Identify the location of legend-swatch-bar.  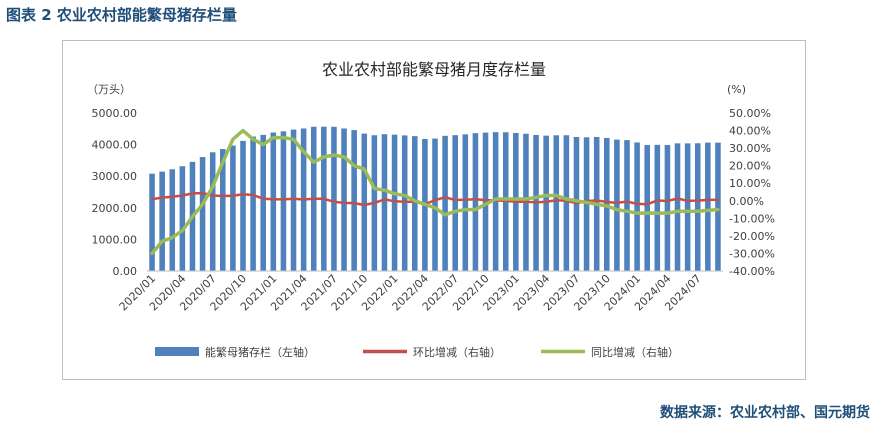
(177, 351).